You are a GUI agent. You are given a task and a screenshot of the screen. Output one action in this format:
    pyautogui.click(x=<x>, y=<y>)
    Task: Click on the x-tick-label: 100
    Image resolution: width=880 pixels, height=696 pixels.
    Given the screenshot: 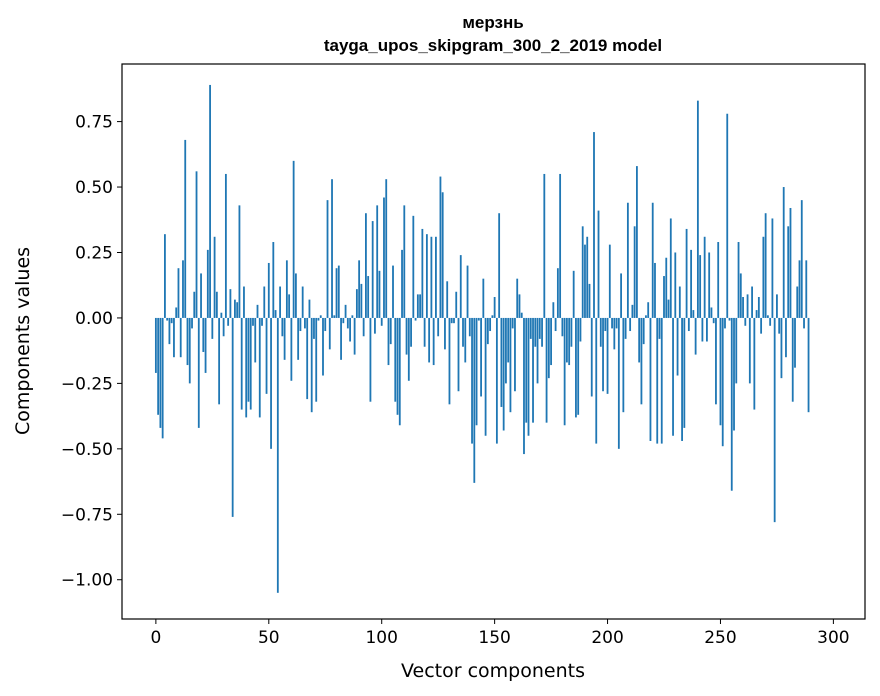 What is the action you would take?
    pyautogui.click(x=381, y=638)
    